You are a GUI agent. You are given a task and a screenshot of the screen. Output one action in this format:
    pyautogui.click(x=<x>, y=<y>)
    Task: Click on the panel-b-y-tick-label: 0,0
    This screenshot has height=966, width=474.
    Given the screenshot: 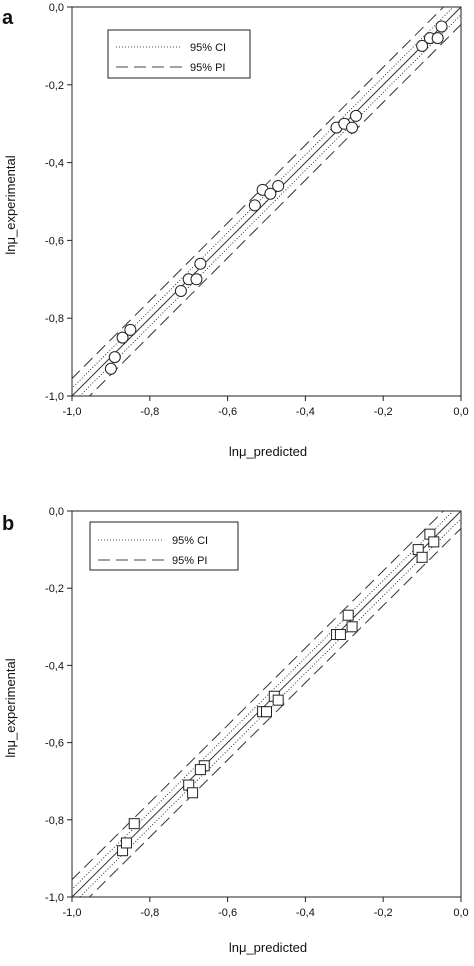 What is the action you would take?
    pyautogui.click(x=56, y=512)
    